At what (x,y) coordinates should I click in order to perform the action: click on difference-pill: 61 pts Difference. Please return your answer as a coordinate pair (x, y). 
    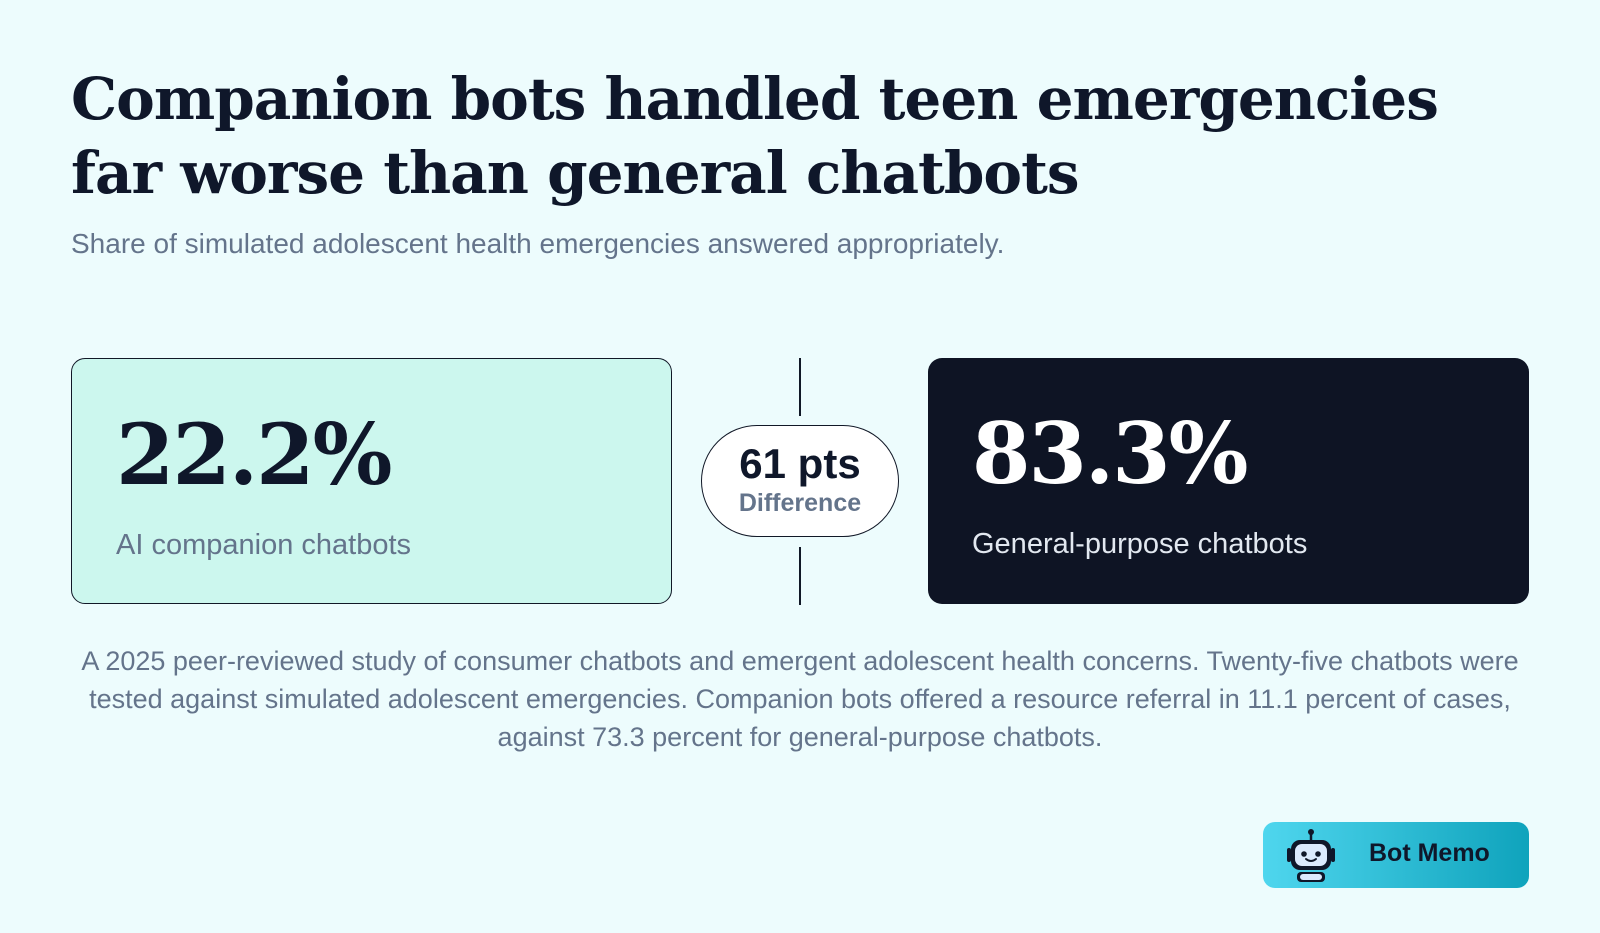
    Looking at the image, I should click on (800, 481).